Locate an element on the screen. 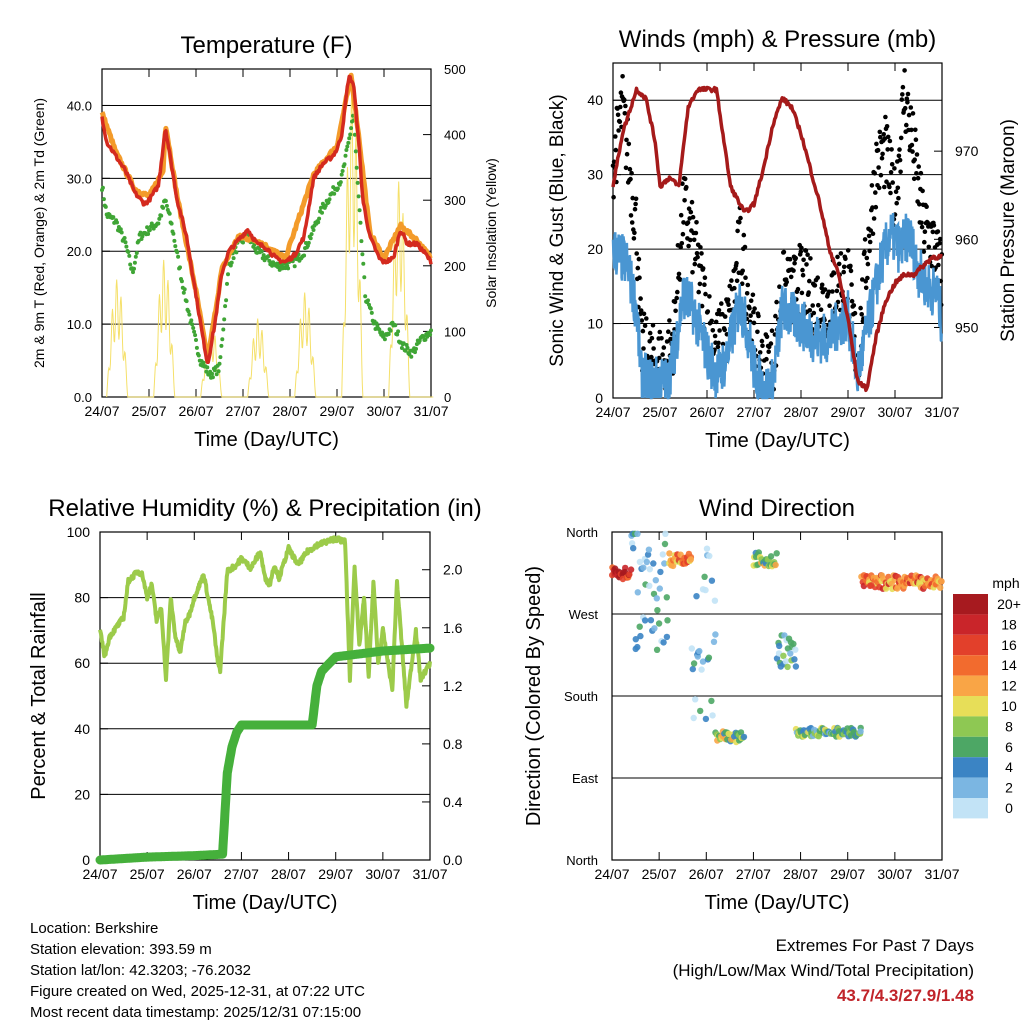 The image size is (1024, 1024). humidity-xtick-label-6: 30/07 is located at coordinates (382, 874).